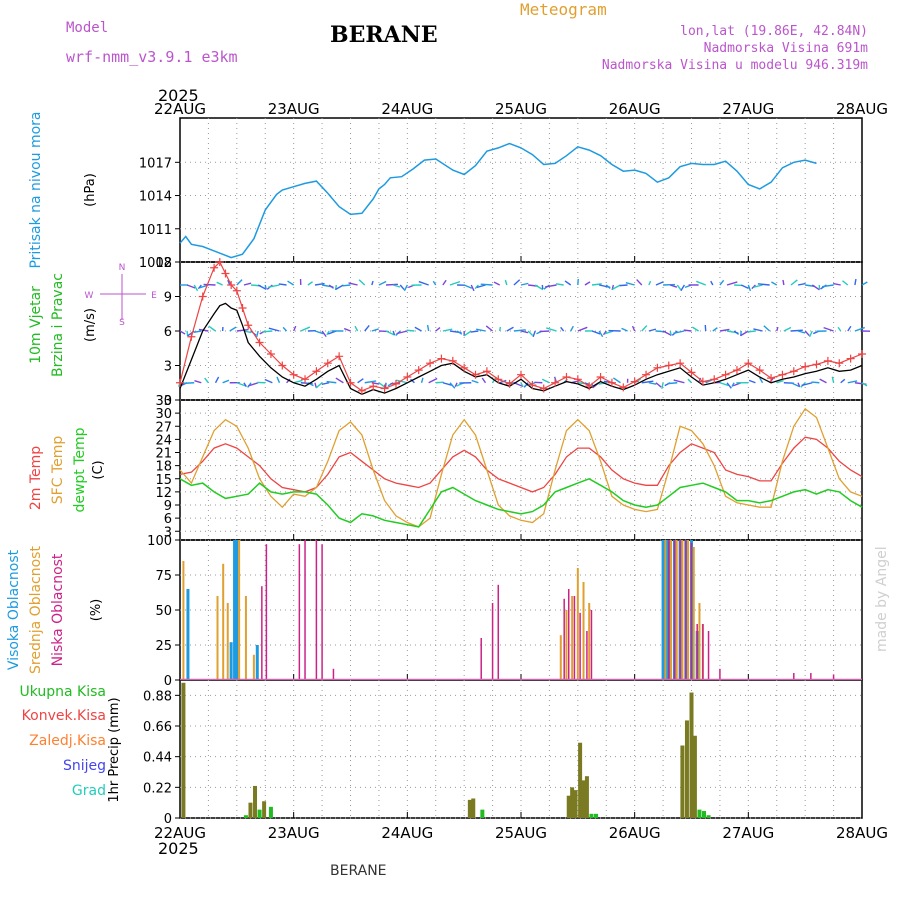 The image size is (900, 900). What do you see at coordinates (168, 681) in the screenshot?
I see `clouds-ytick-label: 0` at bounding box center [168, 681].